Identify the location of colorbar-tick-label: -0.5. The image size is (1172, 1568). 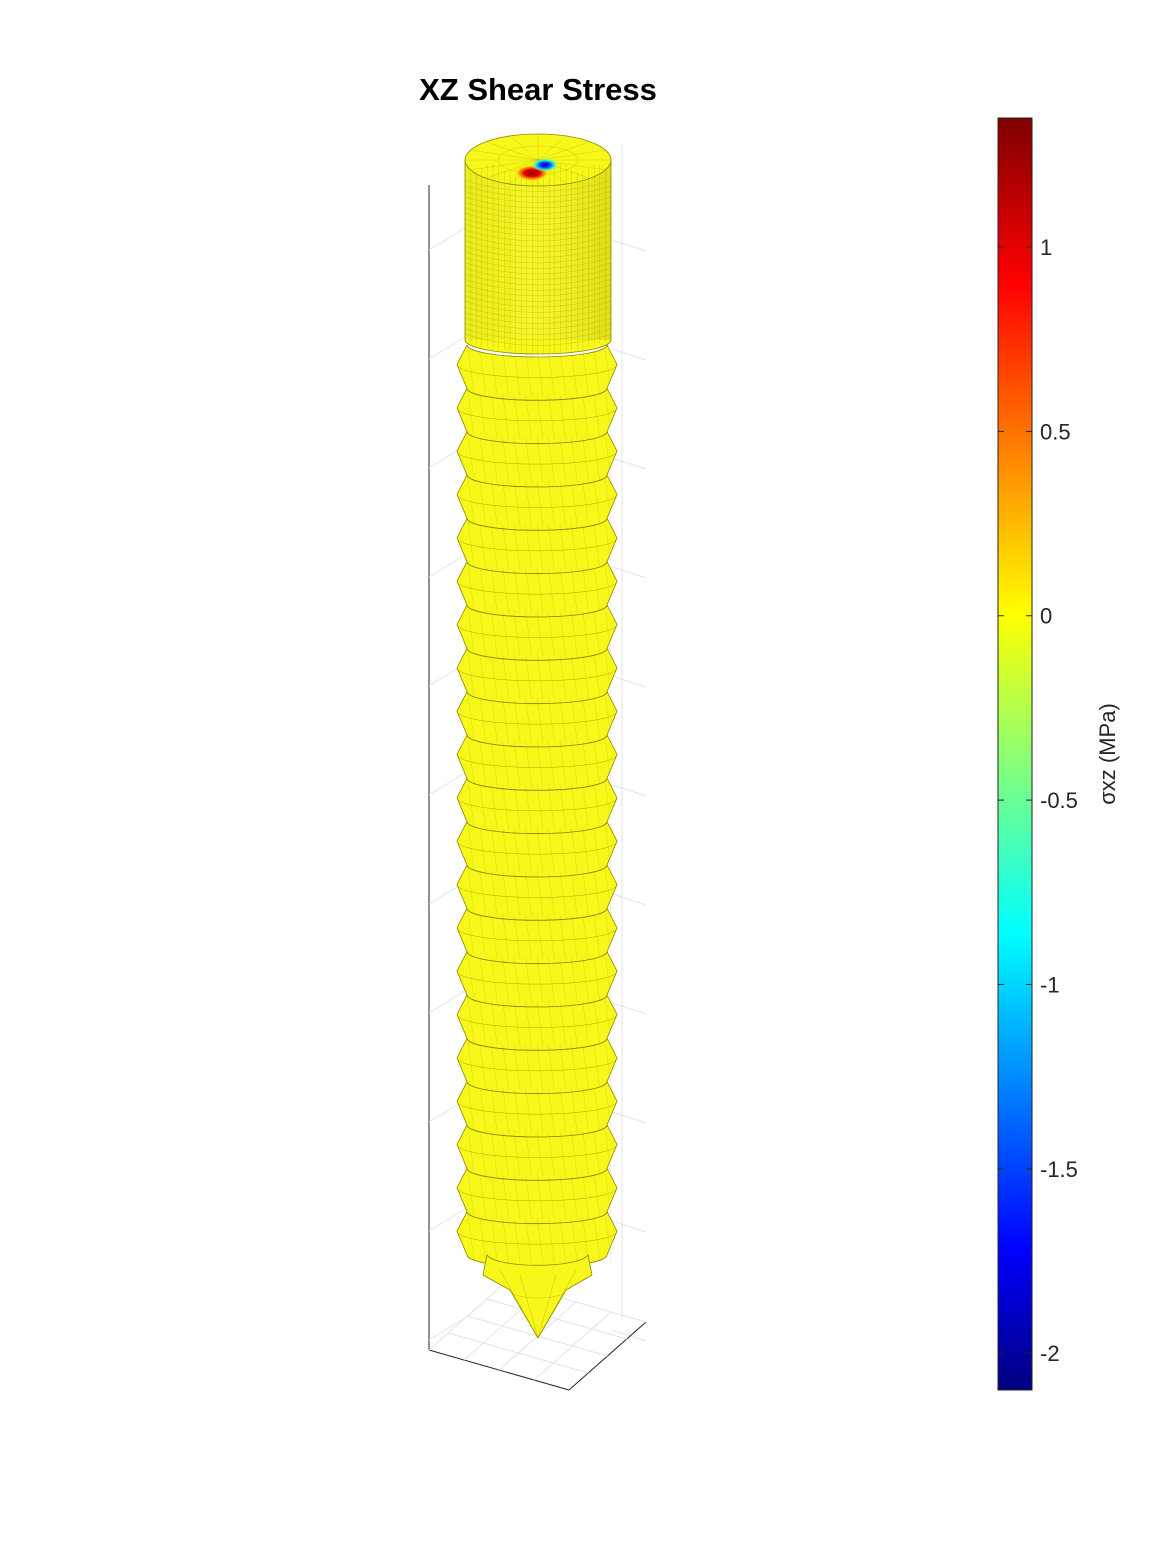
(1059, 800).